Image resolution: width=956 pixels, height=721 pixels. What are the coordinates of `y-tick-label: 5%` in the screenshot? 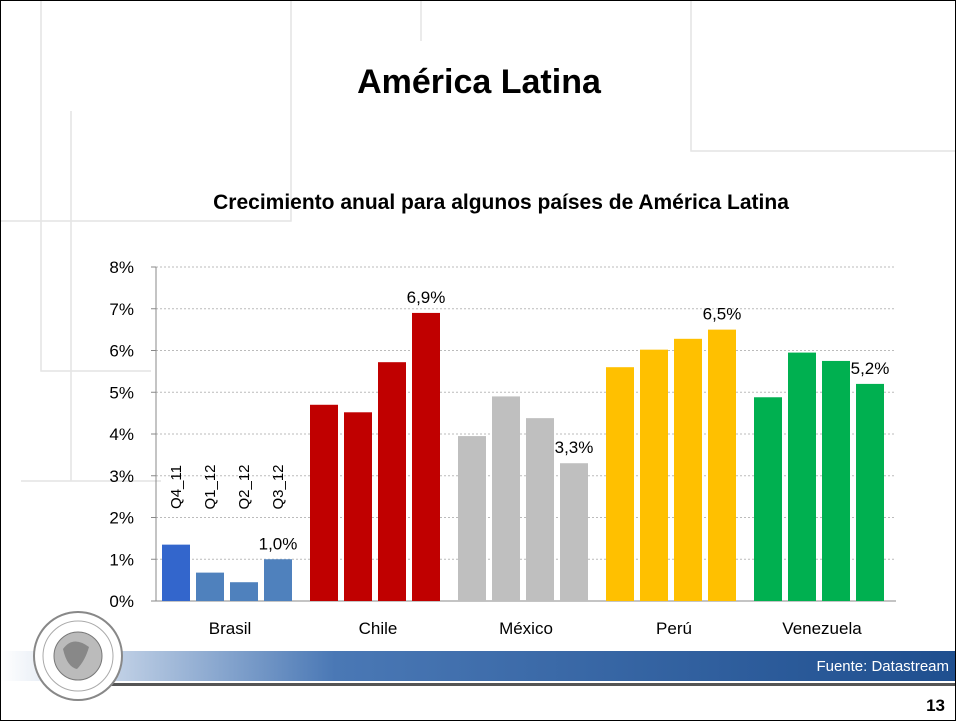 It's located at (121, 392).